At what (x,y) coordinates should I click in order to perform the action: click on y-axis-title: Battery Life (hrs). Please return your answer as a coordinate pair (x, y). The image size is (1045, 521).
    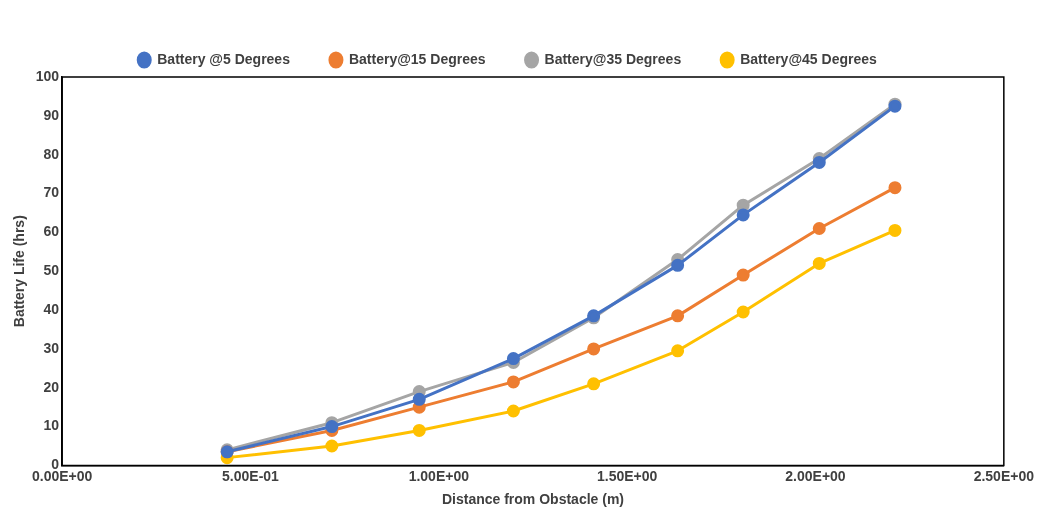
    Looking at the image, I should click on (19, 271).